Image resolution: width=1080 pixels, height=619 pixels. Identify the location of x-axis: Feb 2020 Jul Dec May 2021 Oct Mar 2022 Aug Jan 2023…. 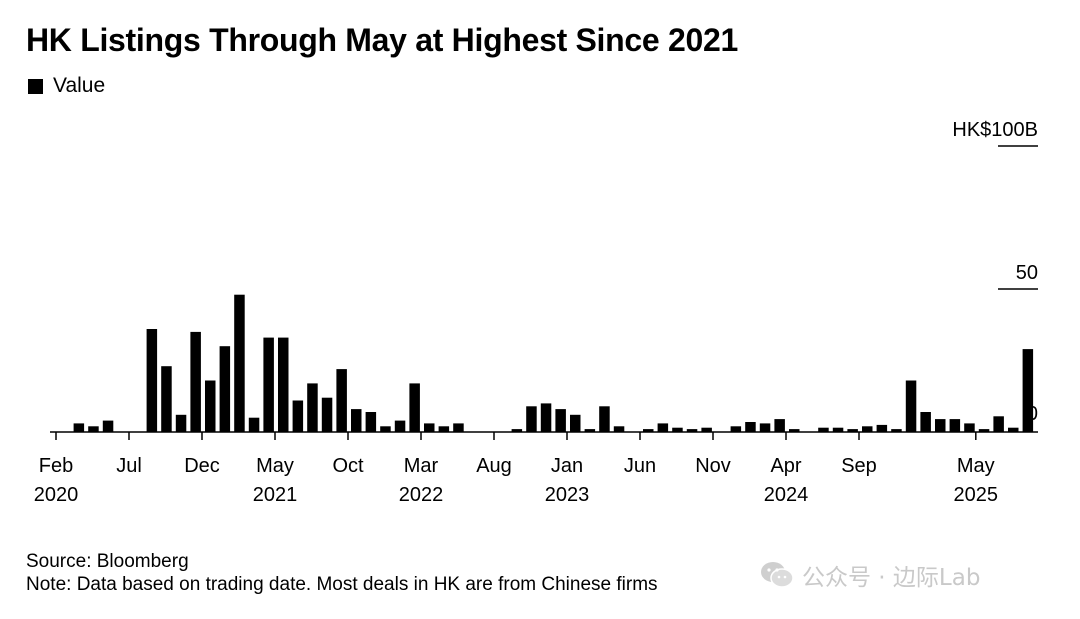
(536, 468).